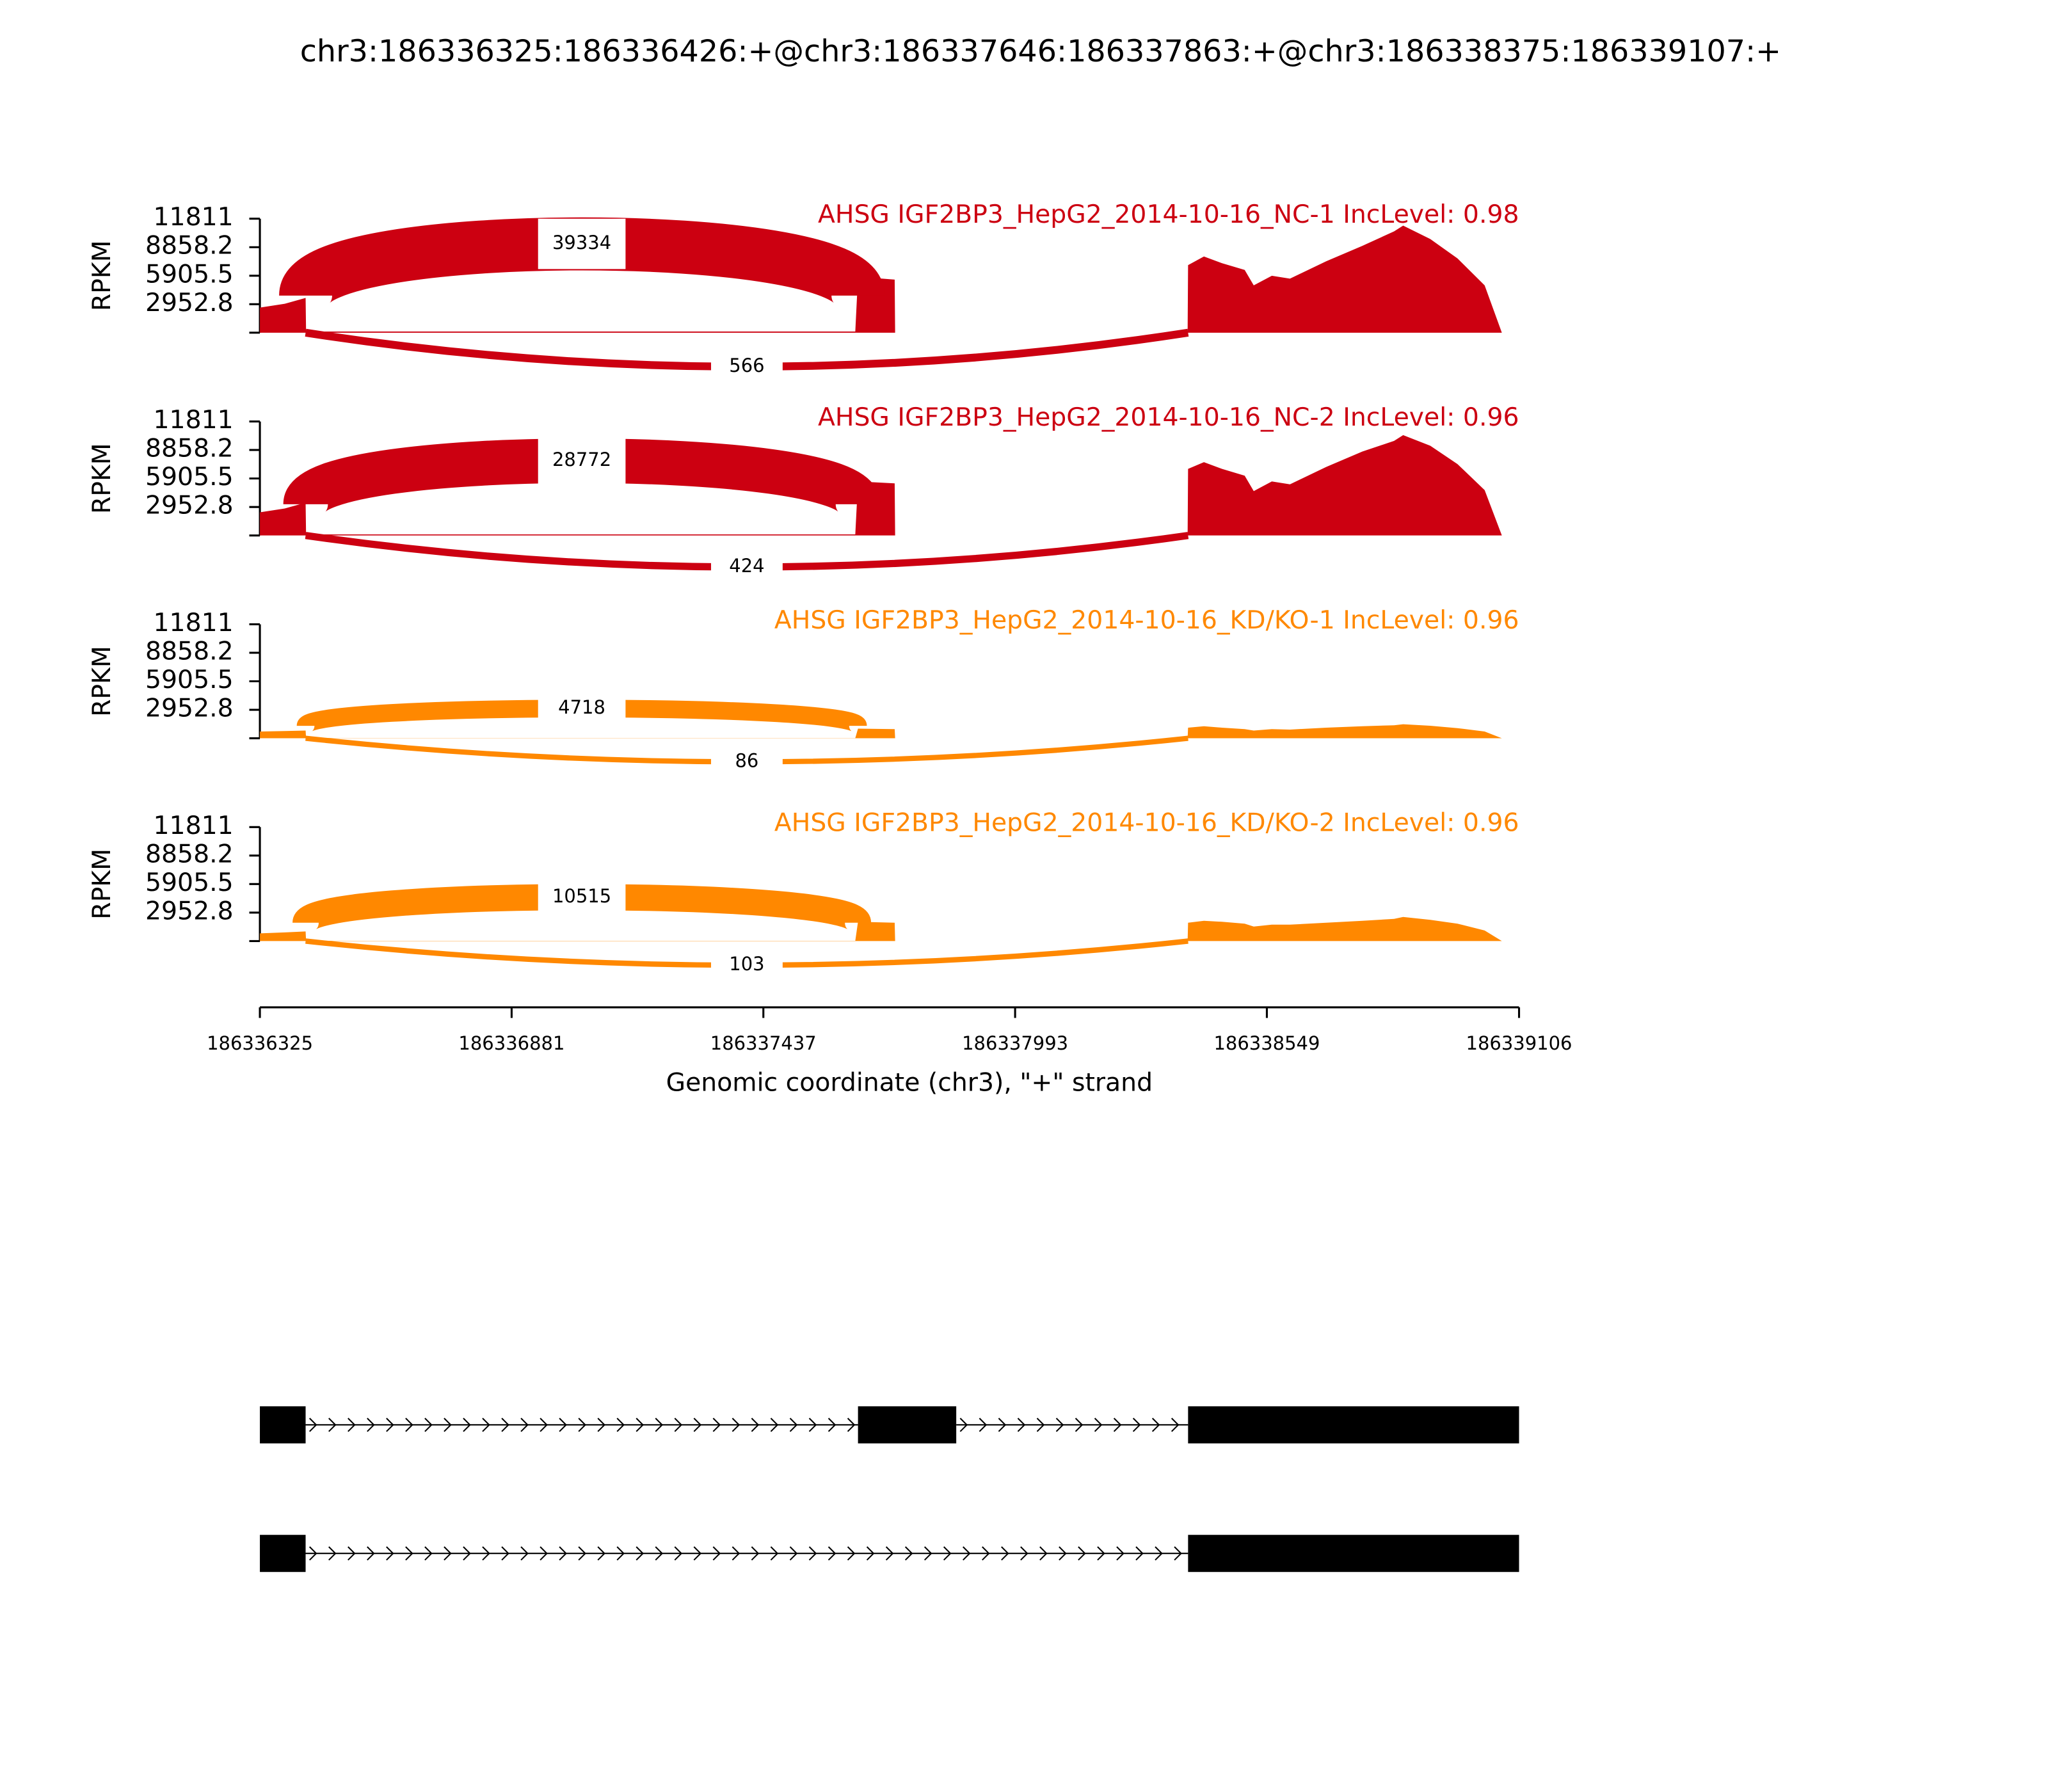  What do you see at coordinates (1519, 1043) in the screenshot?
I see `x-tick-label: 186339106` at bounding box center [1519, 1043].